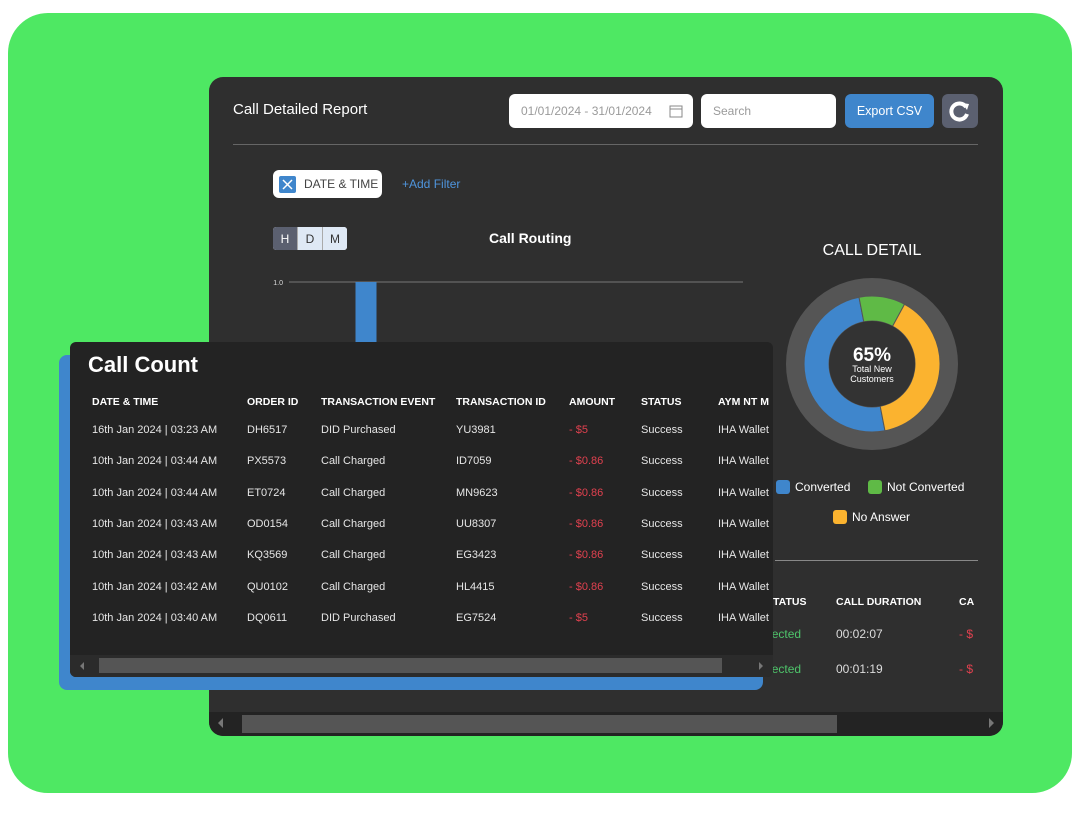  What do you see at coordinates (743, 402) in the screenshot?
I see `column-header: AYM NT M` at bounding box center [743, 402].